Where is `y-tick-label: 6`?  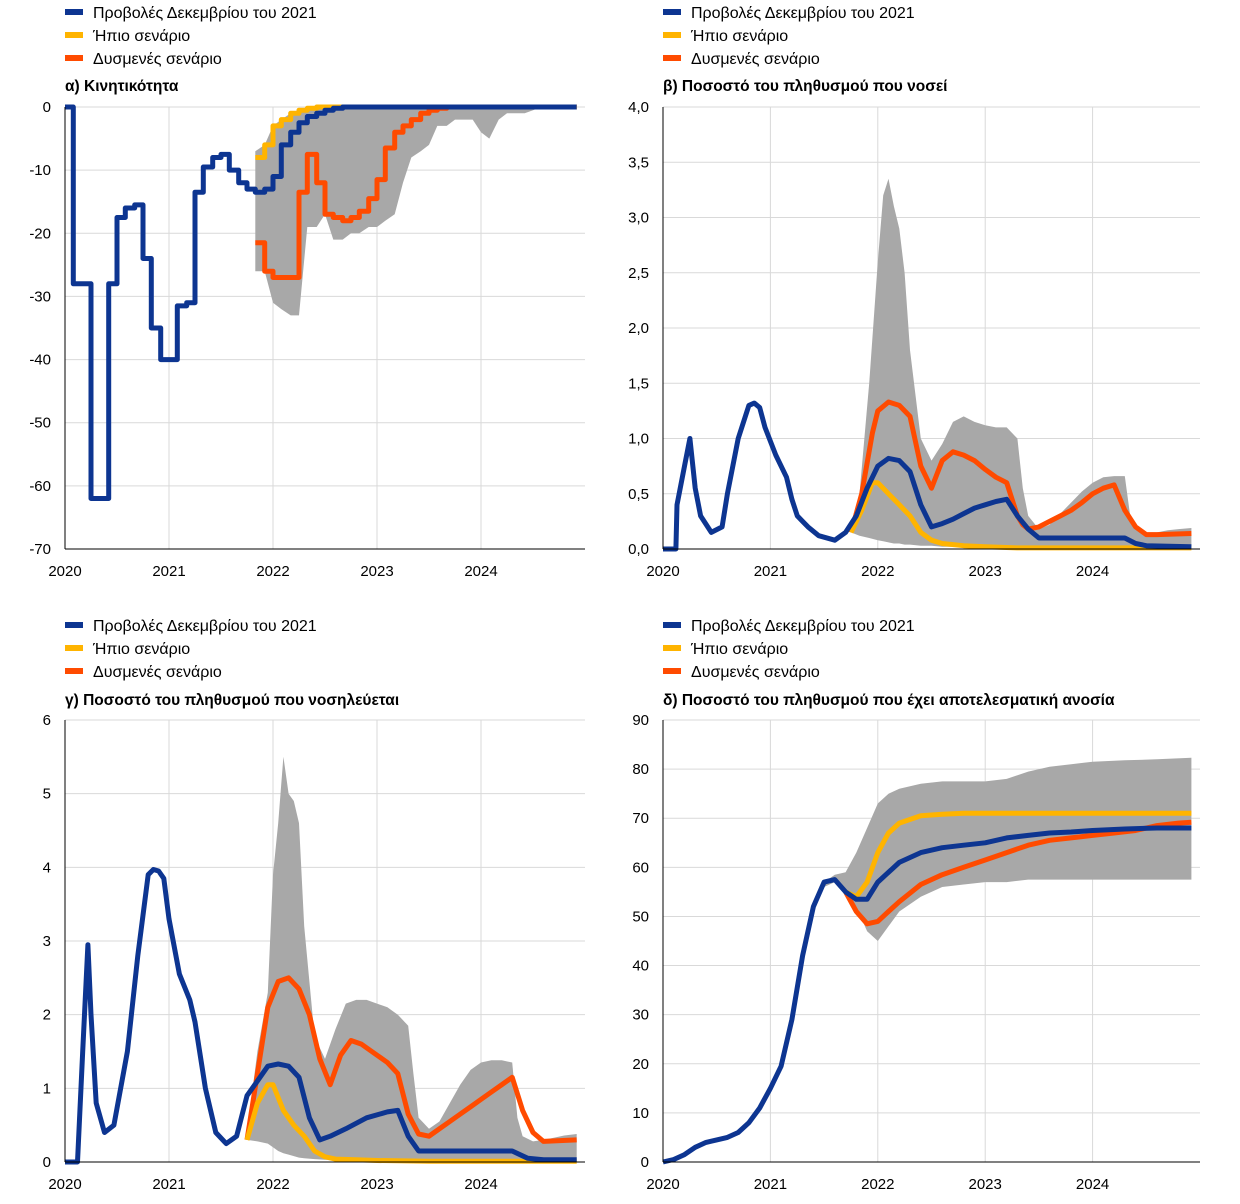
y-tick-label: 6 is located at coordinates (47, 720).